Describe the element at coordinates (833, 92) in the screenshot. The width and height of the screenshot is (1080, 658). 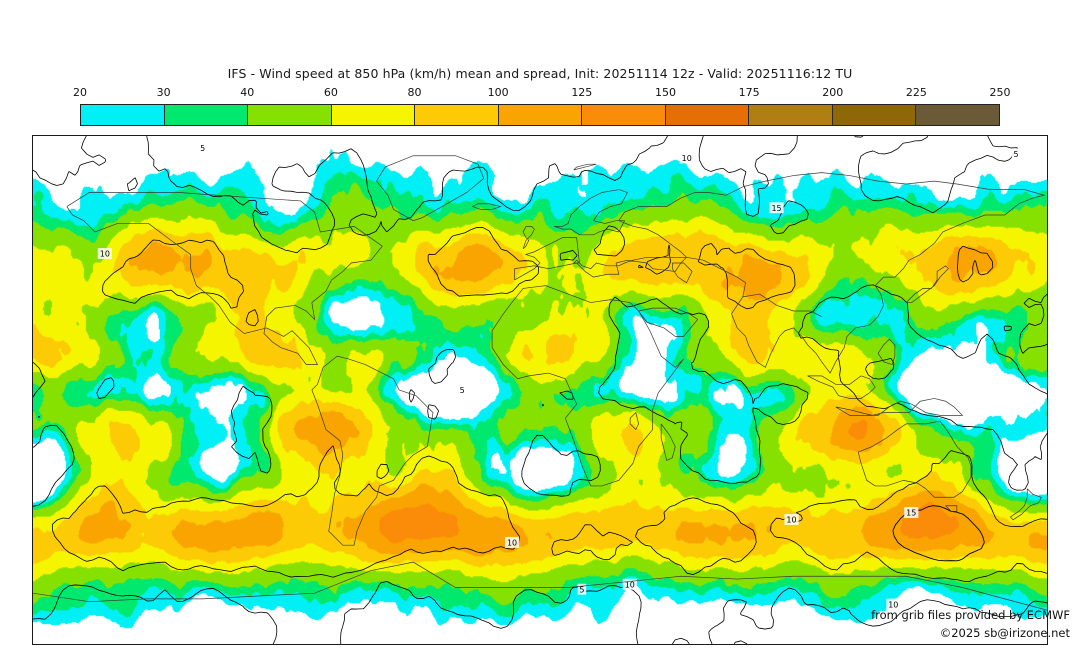
I see `colorbar-tick-200: 200` at that location.